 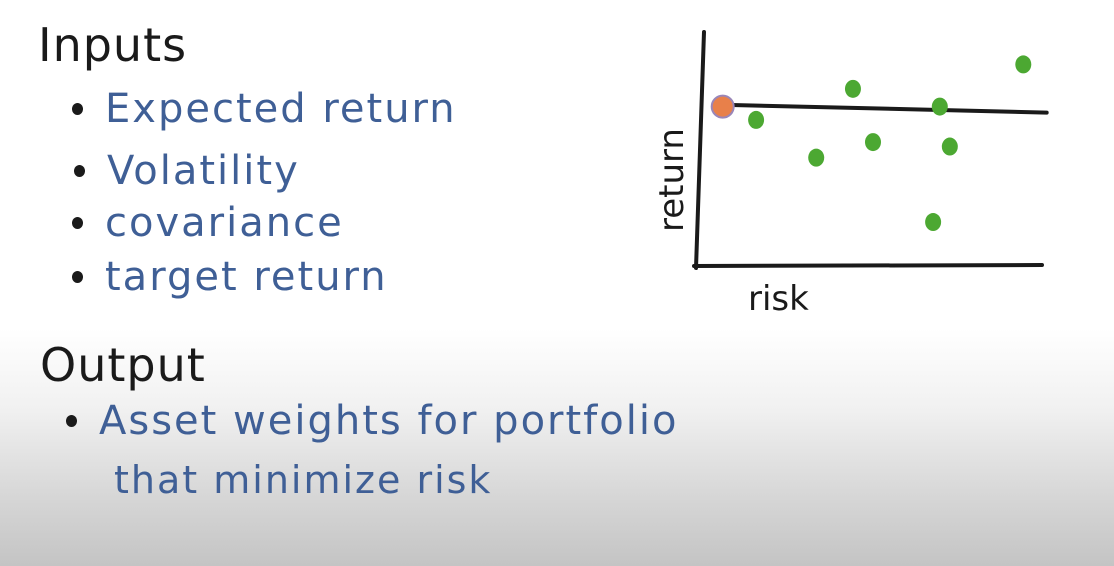 What do you see at coordinates (700, 150) in the screenshot?
I see `y-axis` at bounding box center [700, 150].